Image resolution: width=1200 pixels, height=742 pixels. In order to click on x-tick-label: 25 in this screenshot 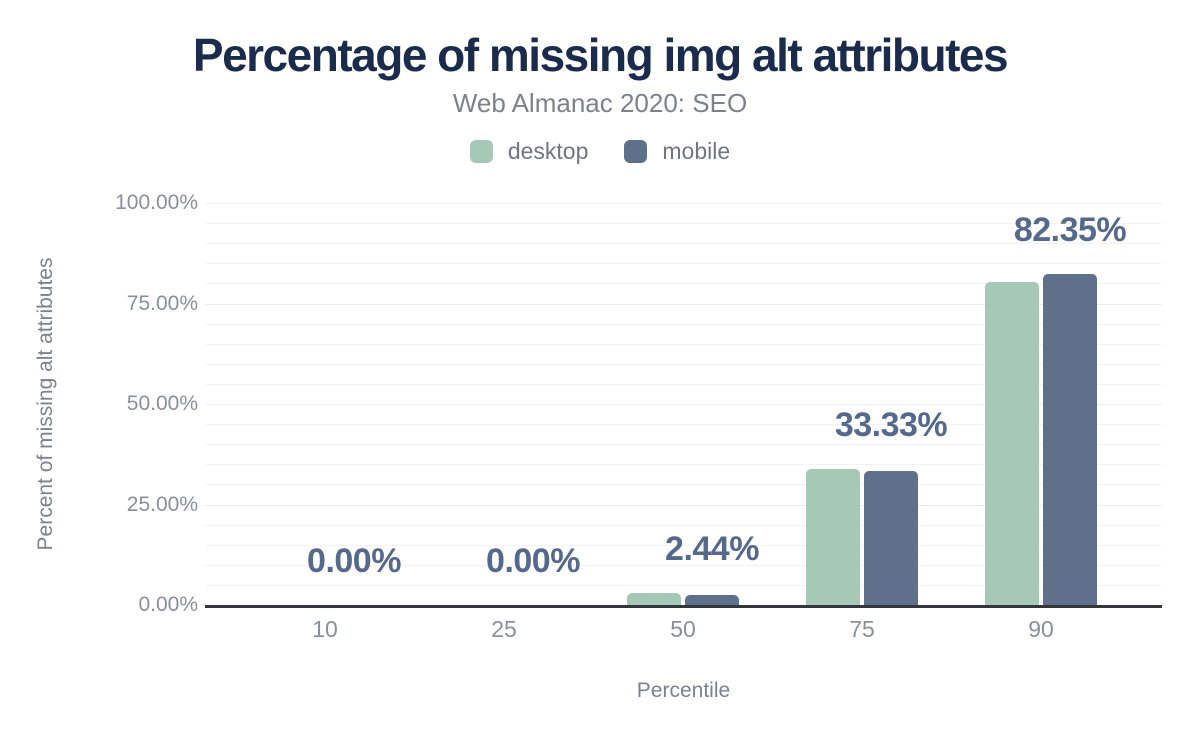, I will do `click(504, 629)`.